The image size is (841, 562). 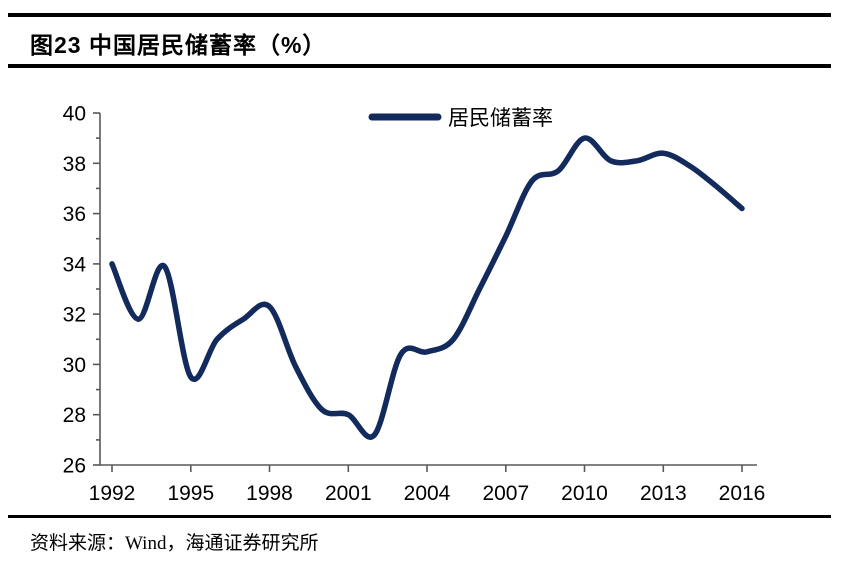 I want to click on x-tick-label: 2010, so click(x=584, y=493).